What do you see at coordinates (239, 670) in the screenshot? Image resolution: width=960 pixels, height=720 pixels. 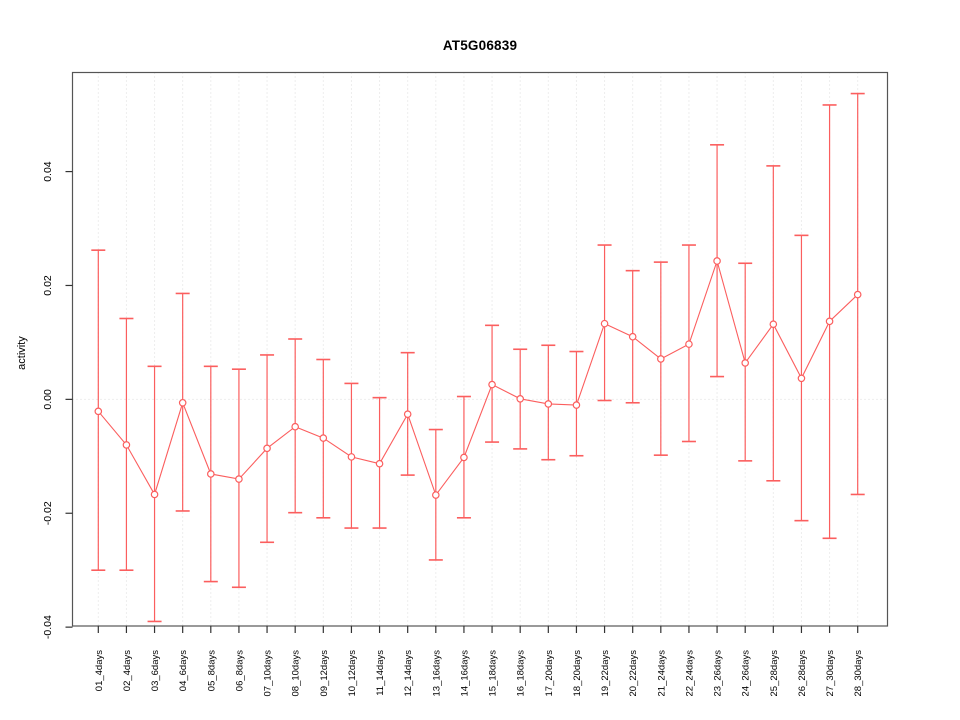 I see `x-tick-label: 06_8days` at bounding box center [239, 670].